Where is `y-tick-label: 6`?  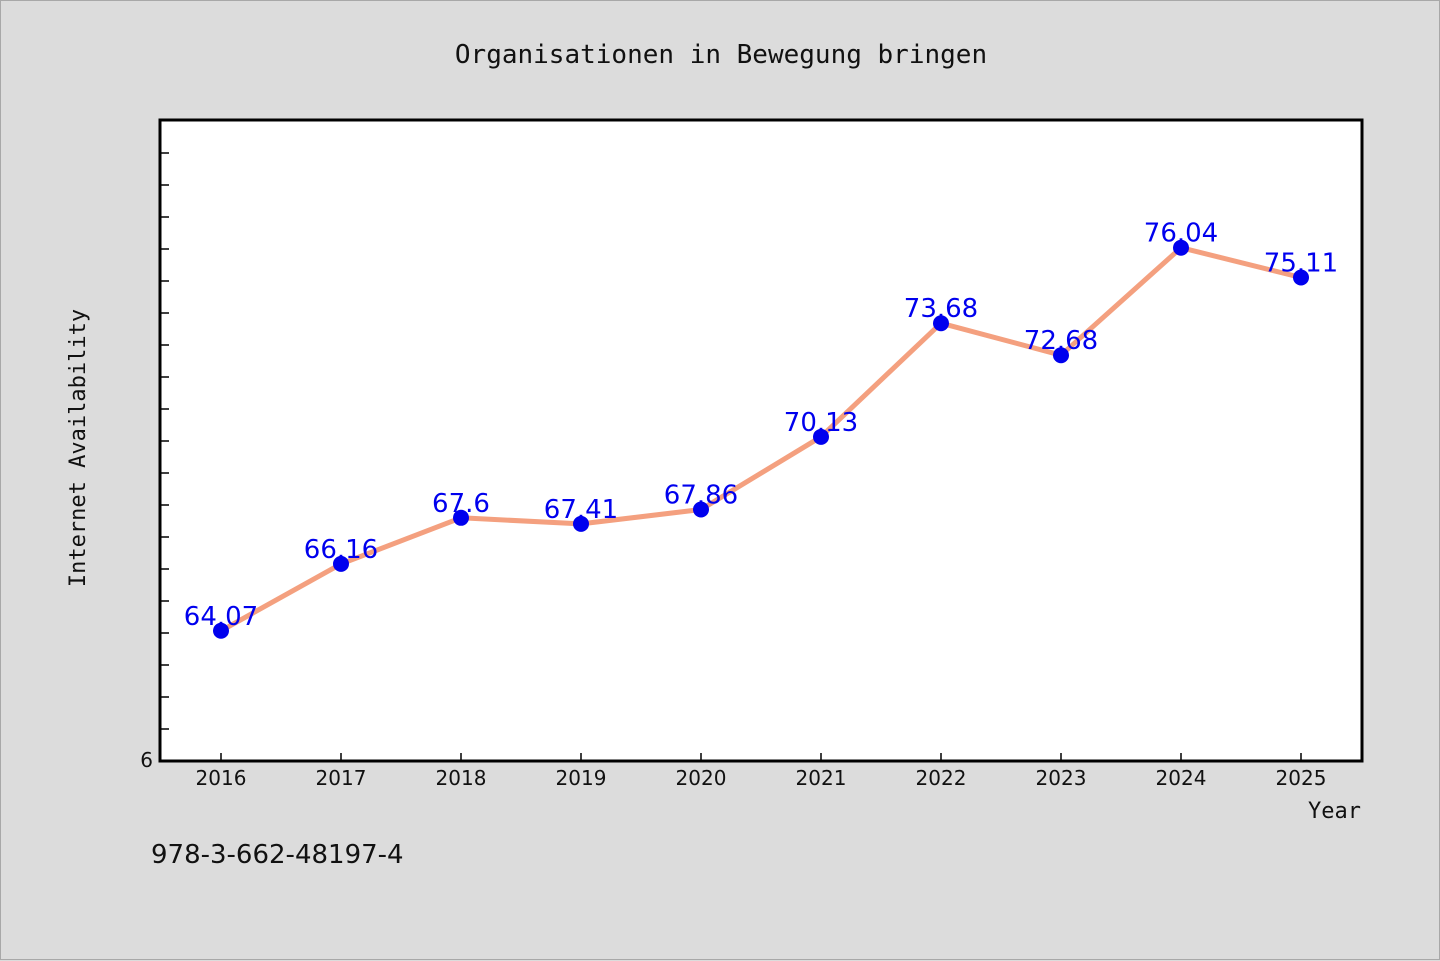 y-tick-label: 6 is located at coordinates (146, 760).